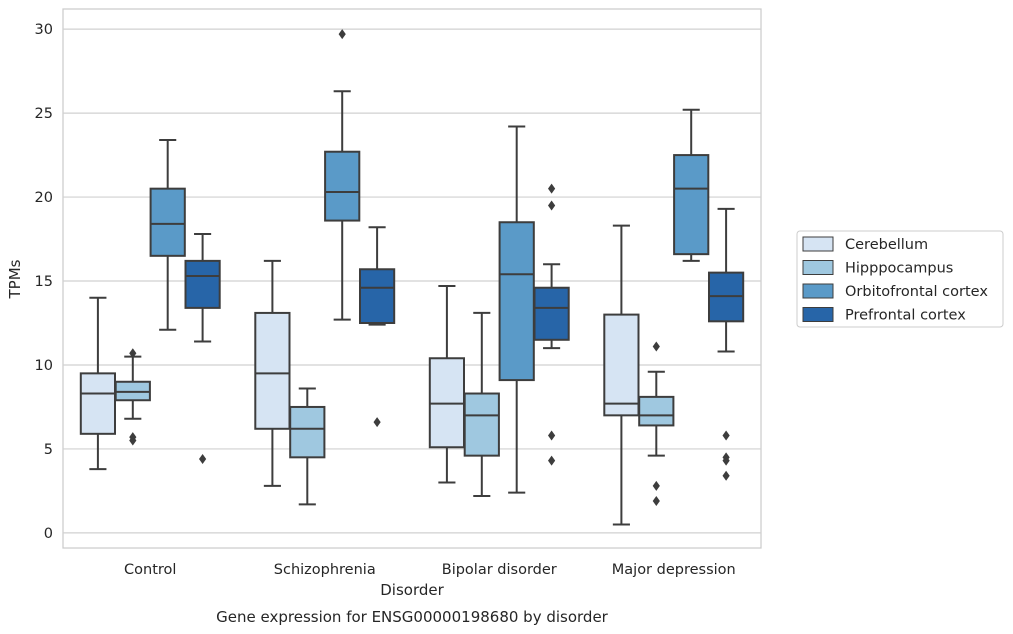 Image resolution: width=1013 pixels, height=634 pixels. I want to click on y-tick-label: 30, so click(44, 30).